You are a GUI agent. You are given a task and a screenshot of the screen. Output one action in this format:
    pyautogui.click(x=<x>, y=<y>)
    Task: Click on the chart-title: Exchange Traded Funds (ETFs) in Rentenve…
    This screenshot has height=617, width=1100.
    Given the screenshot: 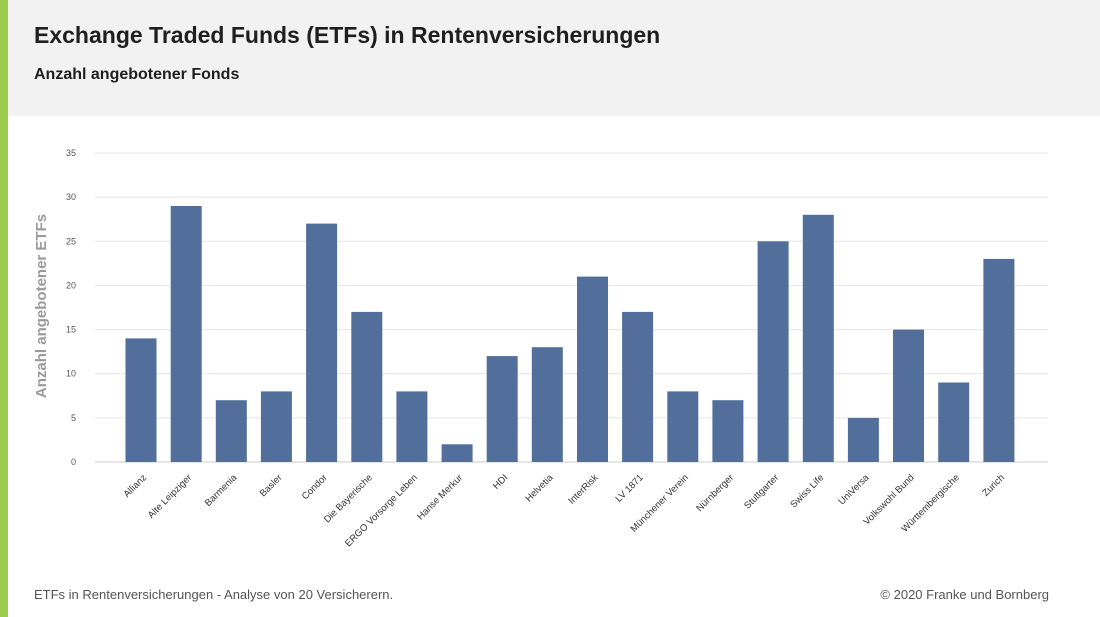 What is the action you would take?
    pyautogui.click(x=347, y=35)
    